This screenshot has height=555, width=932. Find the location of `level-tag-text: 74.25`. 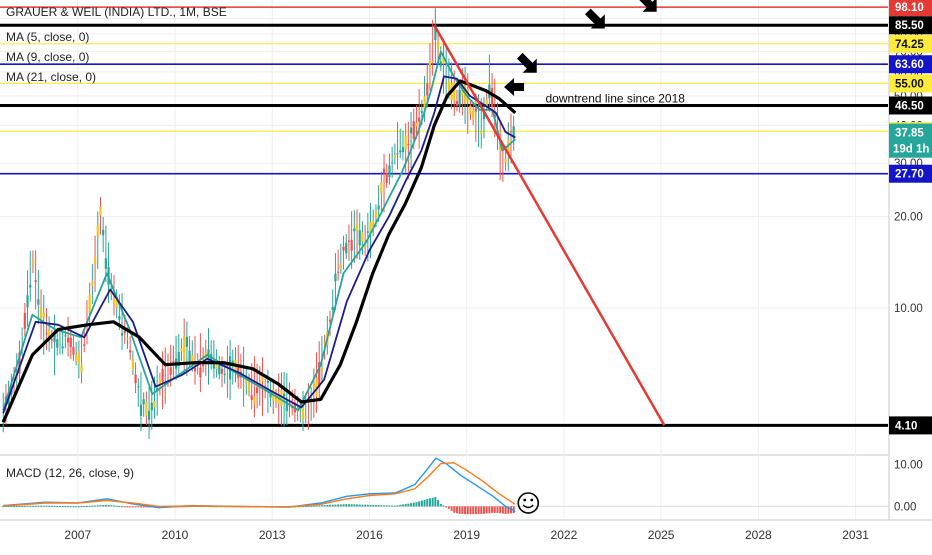

level-tag-text: 74.25 is located at coordinates (909, 45).